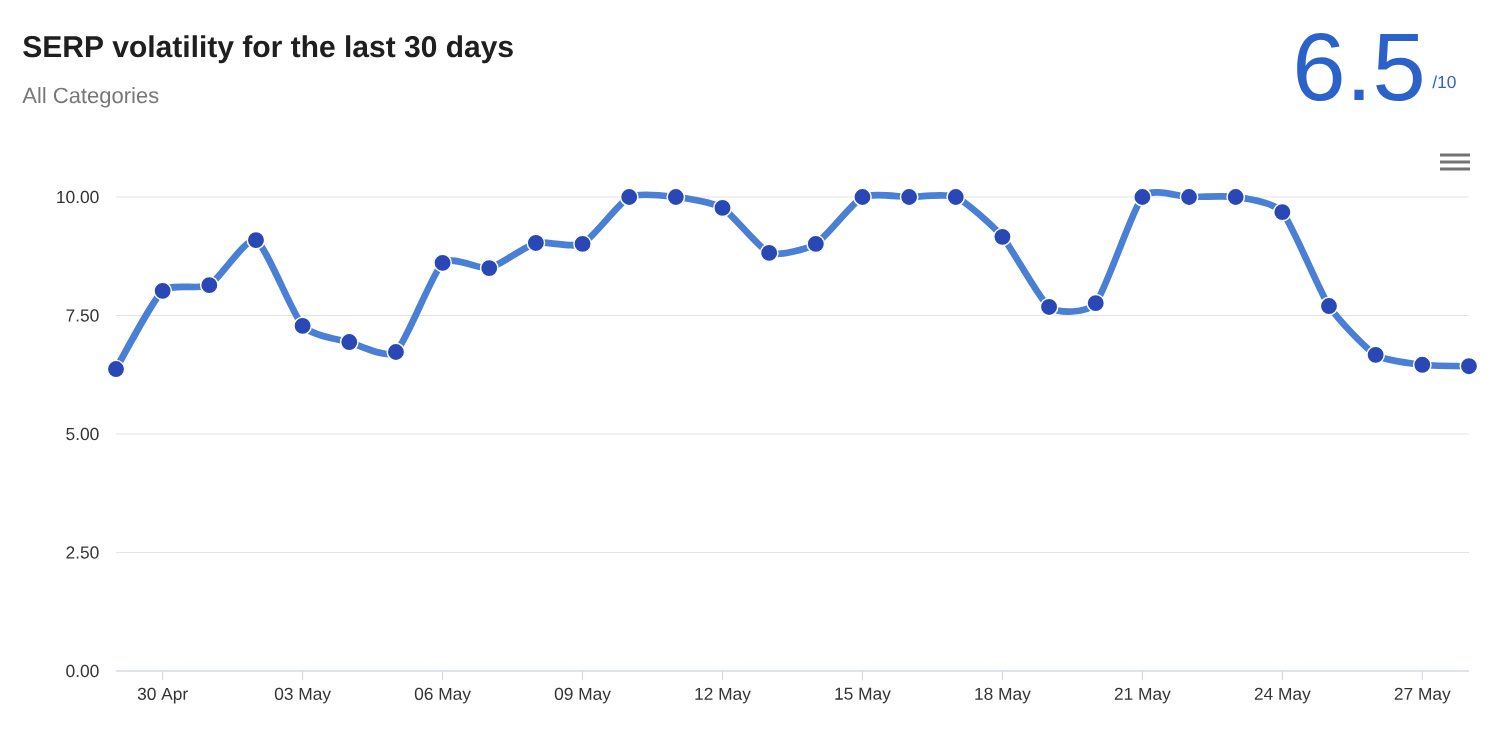 The height and width of the screenshot is (754, 1498). I want to click on chart-title: SERP volatility for the last 30 days, so click(268, 49).